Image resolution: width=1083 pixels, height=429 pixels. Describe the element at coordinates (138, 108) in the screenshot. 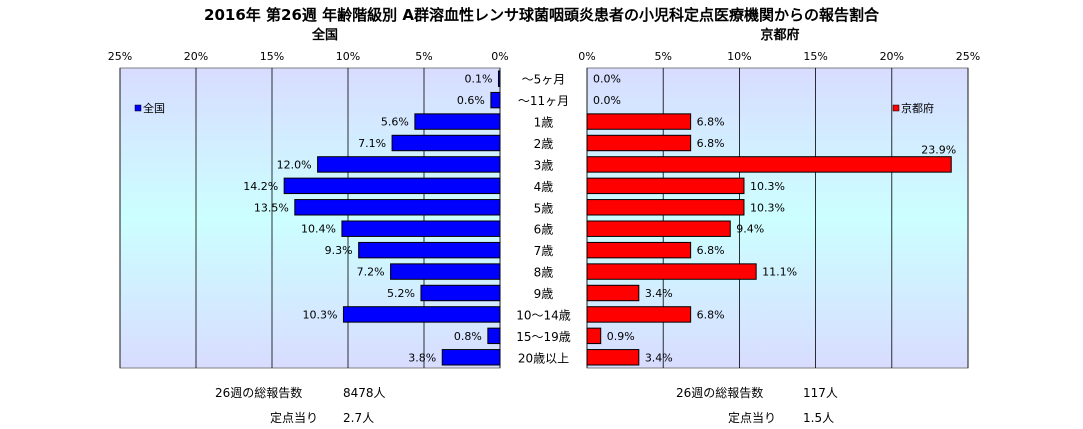

I see `left-legend-swatch` at that location.